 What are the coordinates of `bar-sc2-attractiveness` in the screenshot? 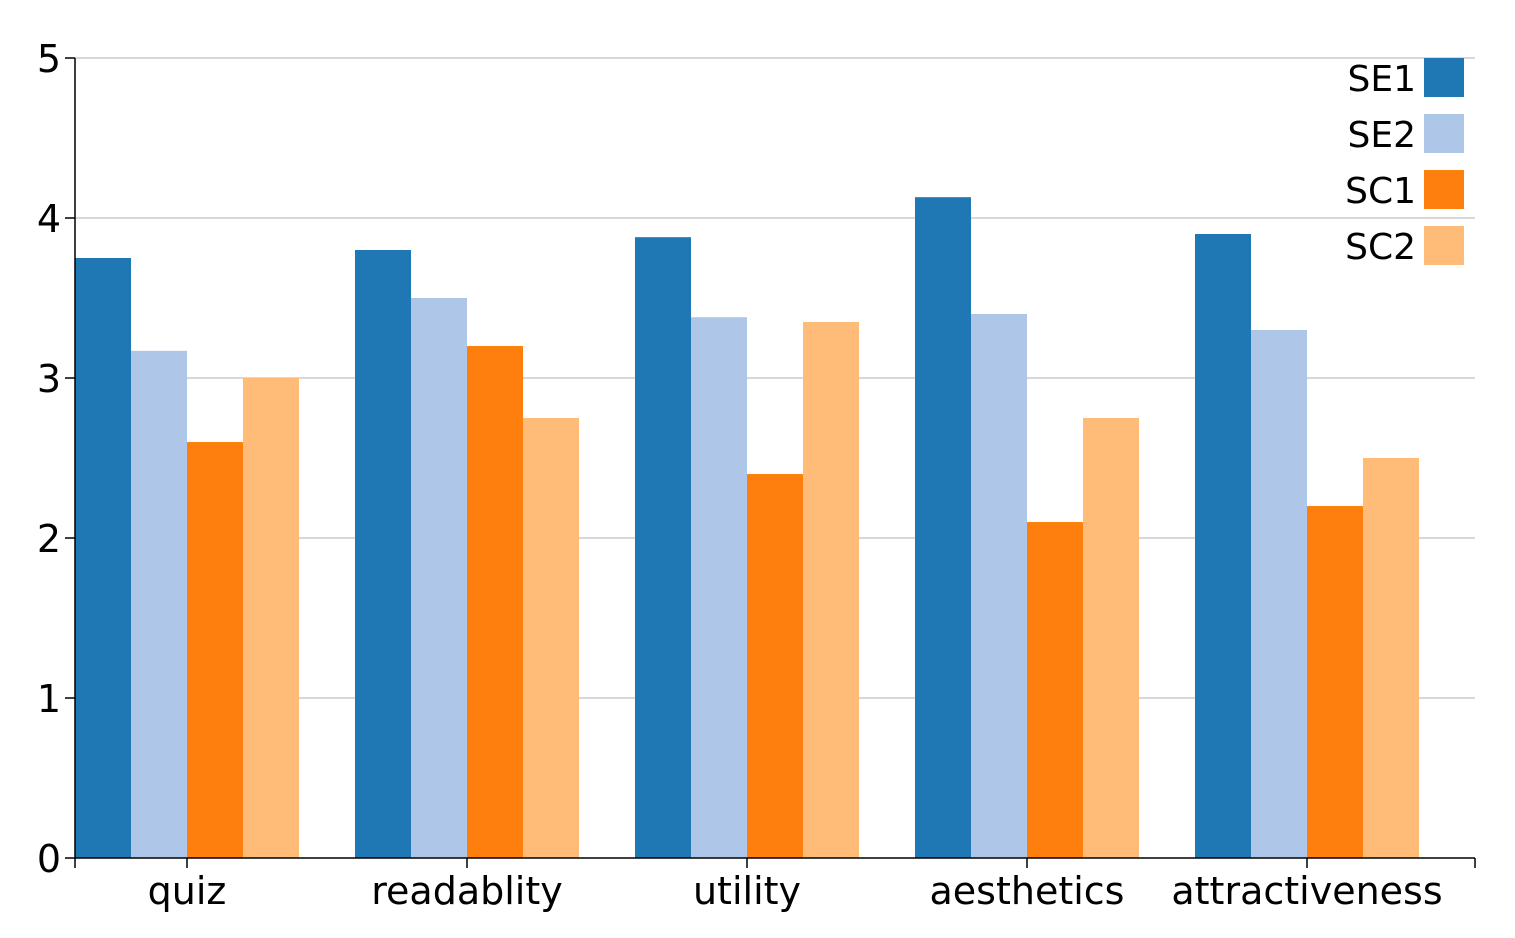 It's located at (1391, 658).